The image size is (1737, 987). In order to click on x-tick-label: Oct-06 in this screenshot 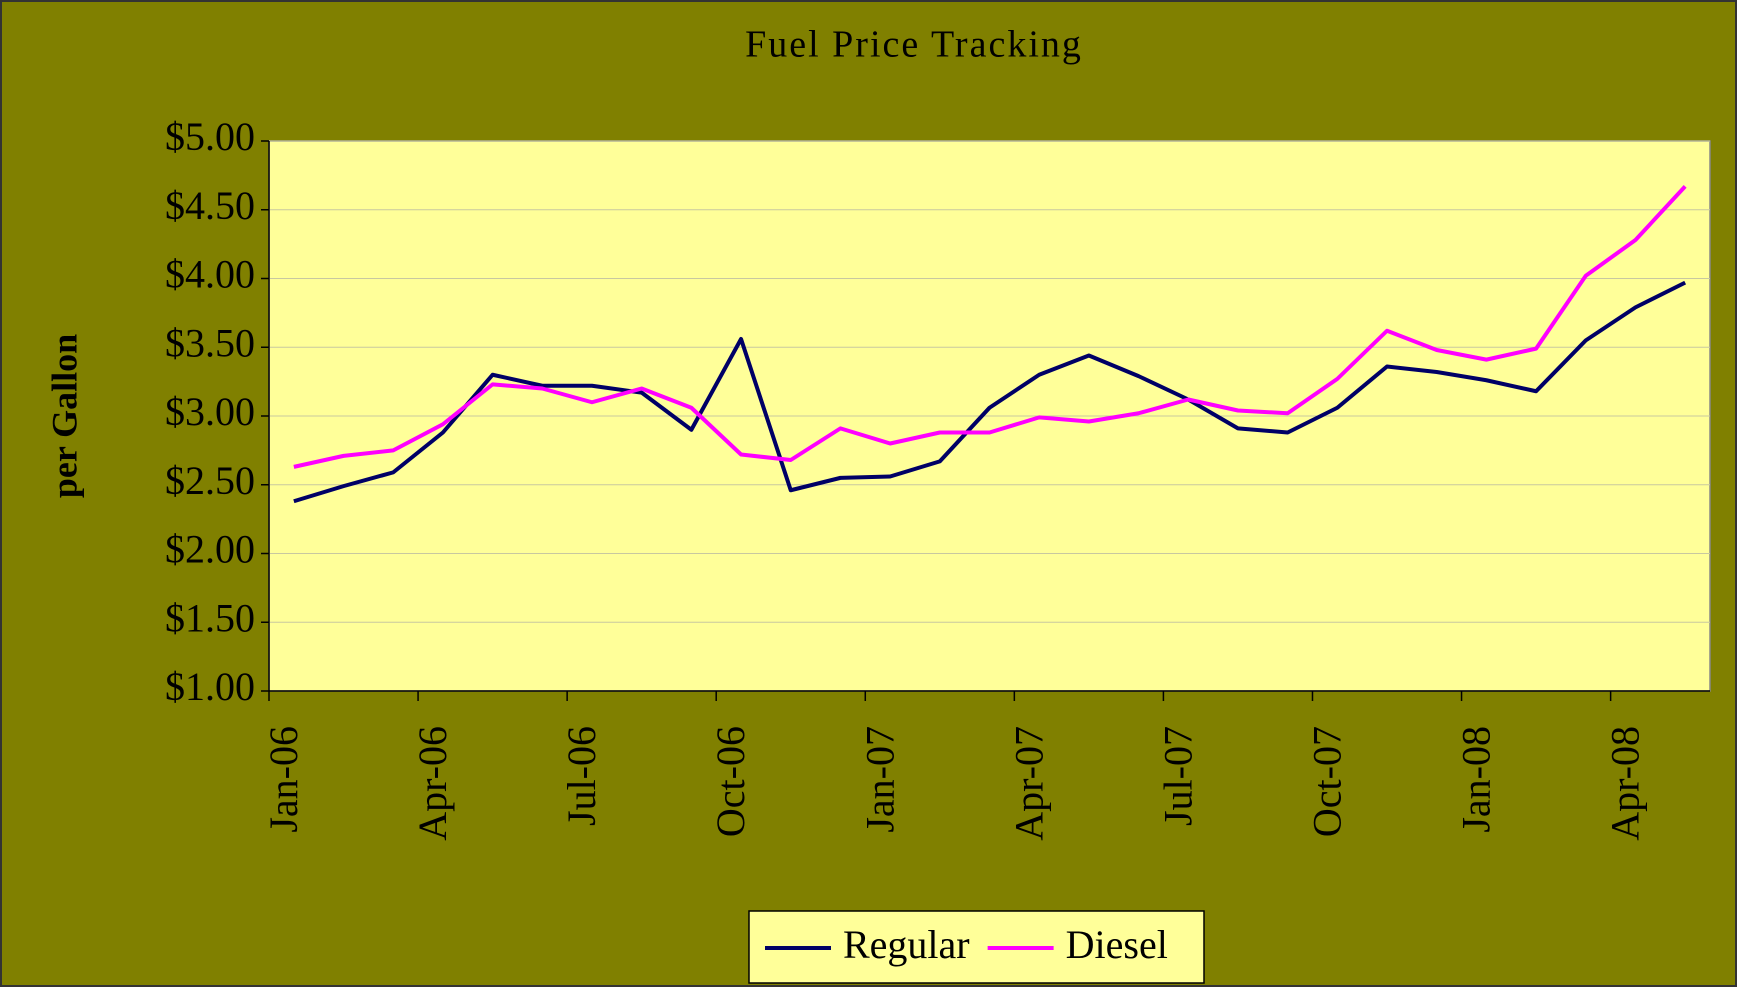, I will do `click(730, 781)`.